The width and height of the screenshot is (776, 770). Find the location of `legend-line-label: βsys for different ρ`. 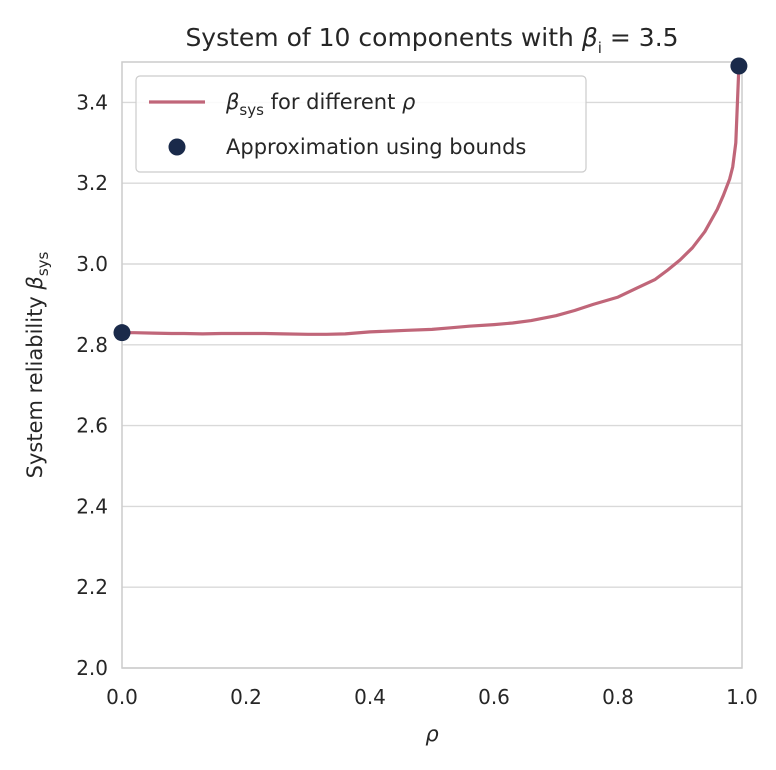

legend-line-label: βsys for different ρ is located at coordinates (320, 104).